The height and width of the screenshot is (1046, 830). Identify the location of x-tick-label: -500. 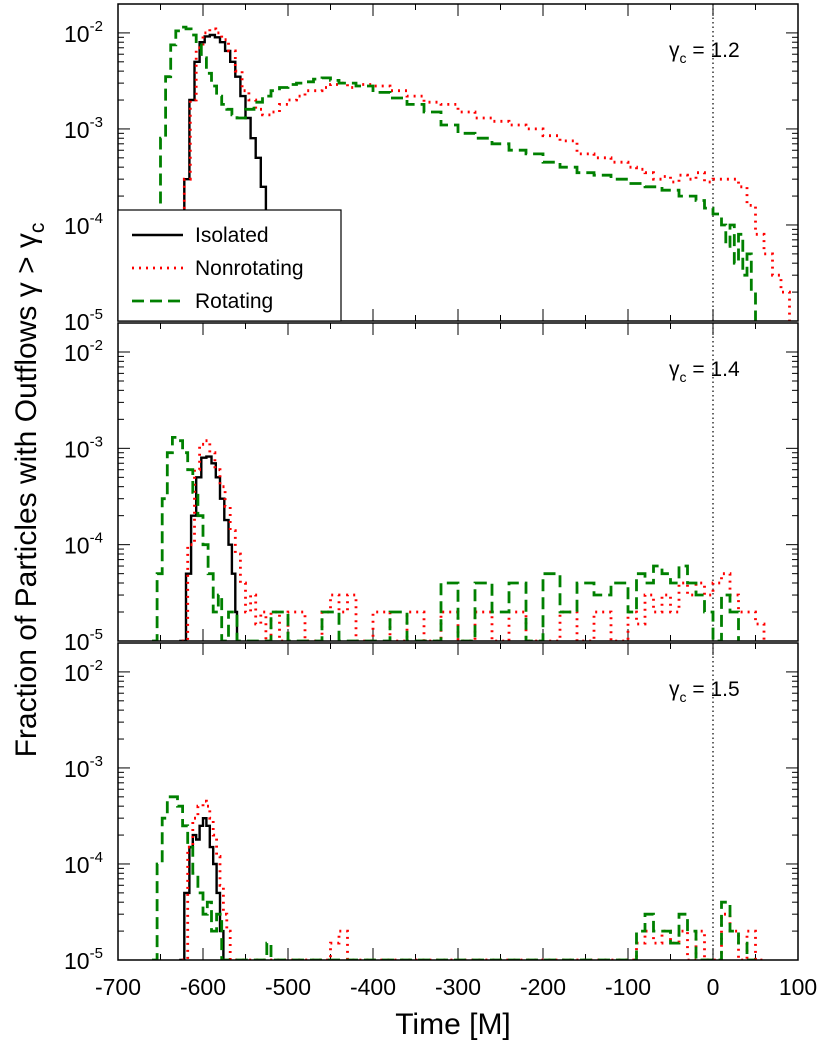
(288, 987).